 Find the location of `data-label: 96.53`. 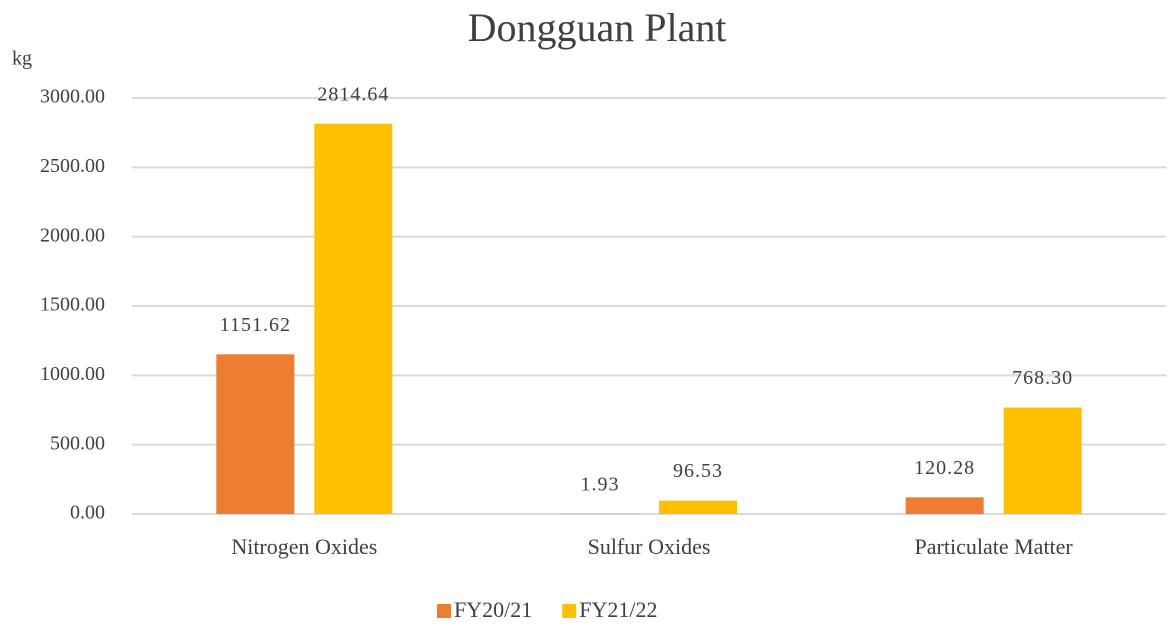

data-label: 96.53 is located at coordinates (698, 471).